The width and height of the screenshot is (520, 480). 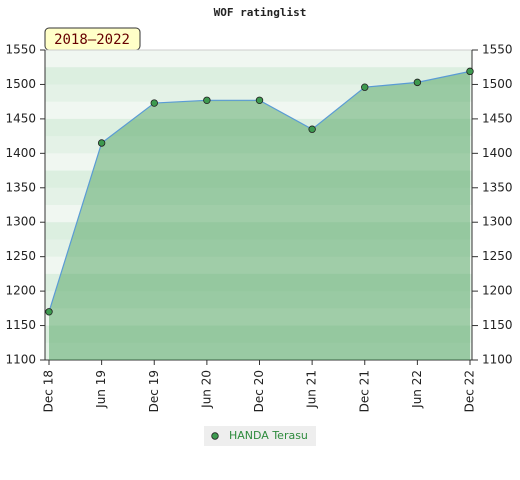 I want to click on x-tick-label: Dec 21, so click(x=364, y=391).